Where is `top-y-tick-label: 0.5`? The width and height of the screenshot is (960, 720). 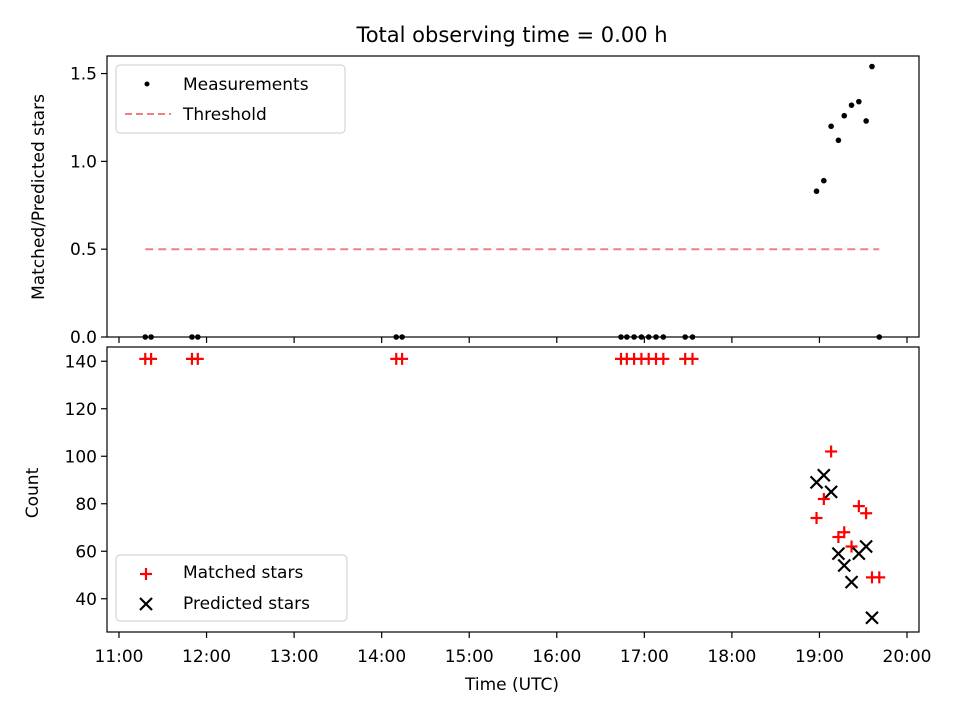
top-y-tick-label: 0.5 is located at coordinates (83, 250).